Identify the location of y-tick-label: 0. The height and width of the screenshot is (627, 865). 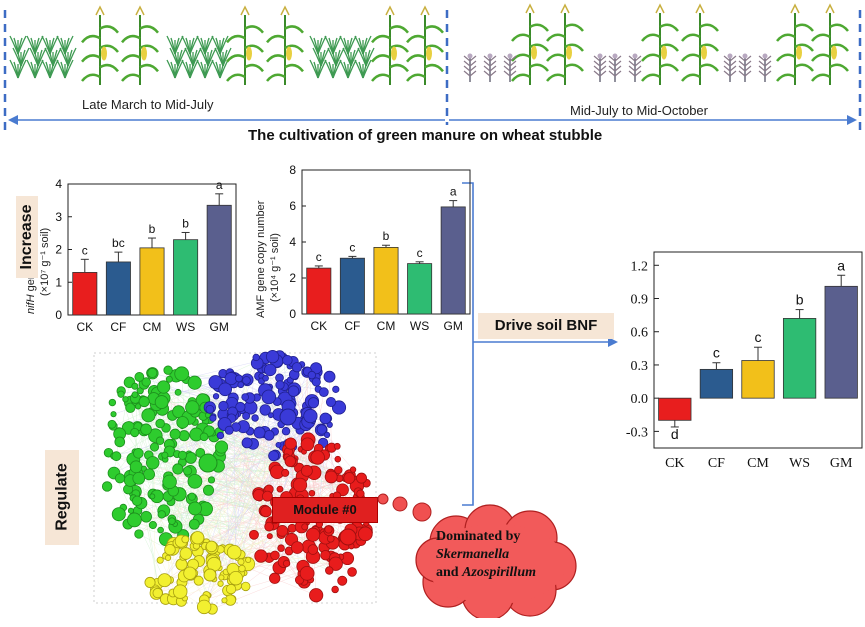
(292, 314).